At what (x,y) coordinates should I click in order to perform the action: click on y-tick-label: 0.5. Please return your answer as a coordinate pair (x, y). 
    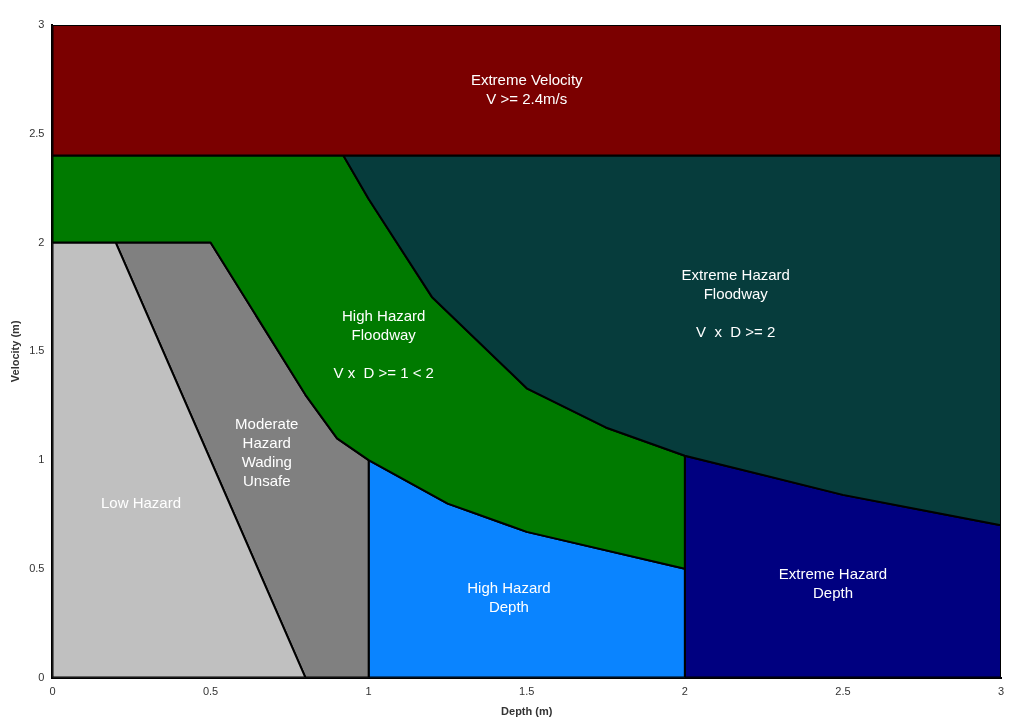
    Looking at the image, I should click on (37, 567).